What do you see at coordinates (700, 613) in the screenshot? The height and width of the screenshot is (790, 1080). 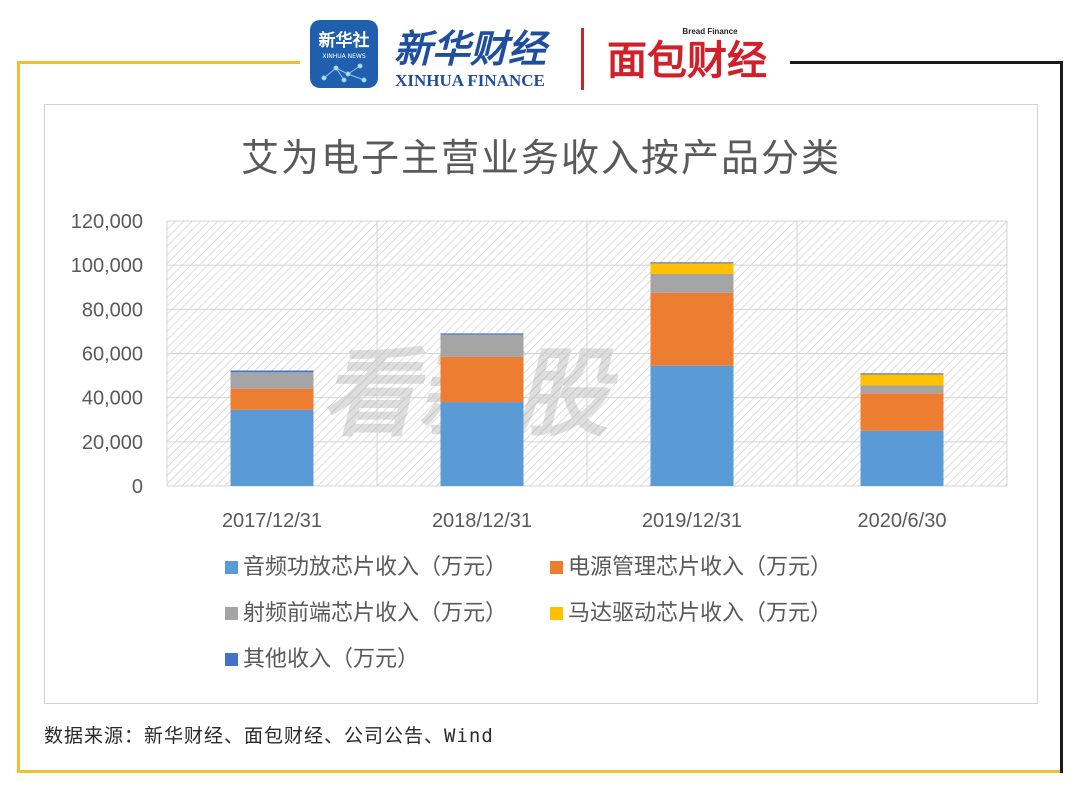 I see `legend-label: 马达驱动芯片收入（万元）` at bounding box center [700, 613].